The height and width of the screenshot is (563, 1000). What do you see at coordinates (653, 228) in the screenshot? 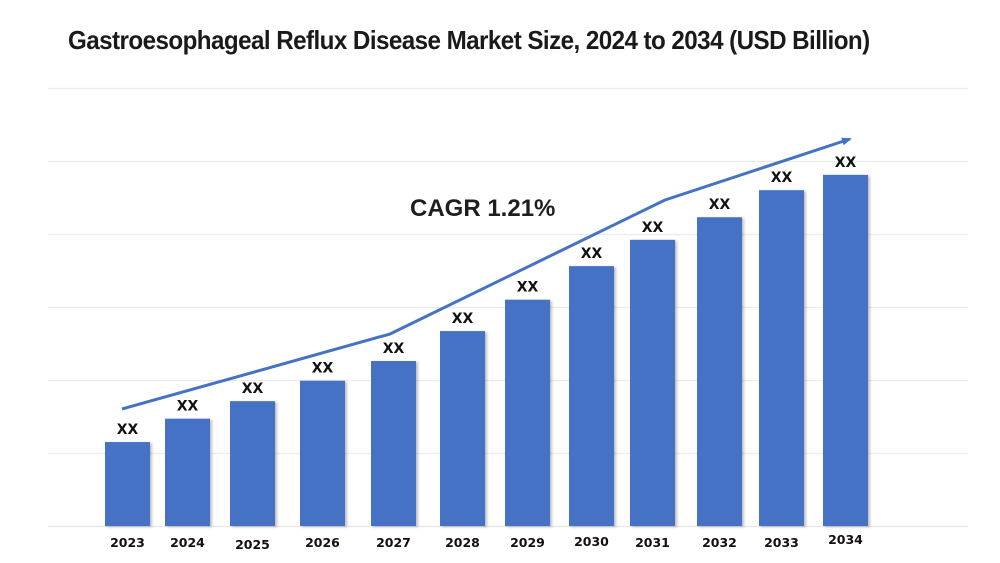
I see `data-label-2031: XX` at bounding box center [653, 228].